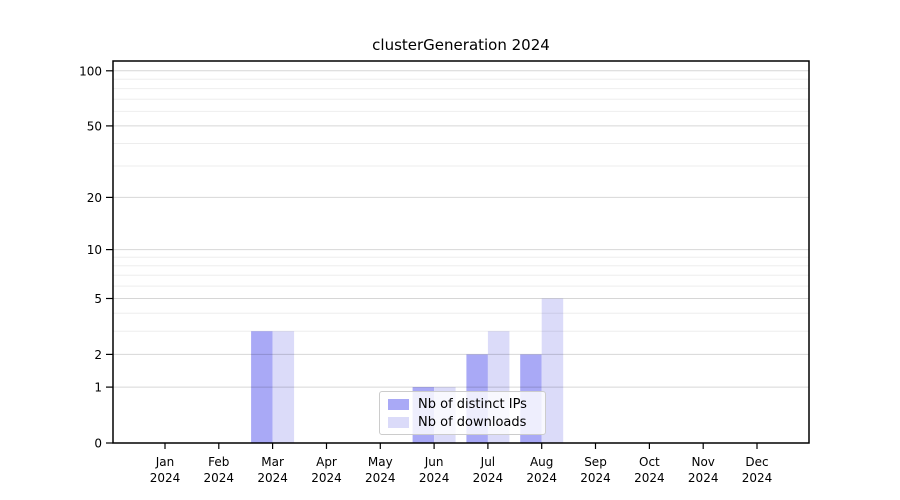  What do you see at coordinates (165, 462) in the screenshot?
I see `x-tick-label-month: Jan` at bounding box center [165, 462].